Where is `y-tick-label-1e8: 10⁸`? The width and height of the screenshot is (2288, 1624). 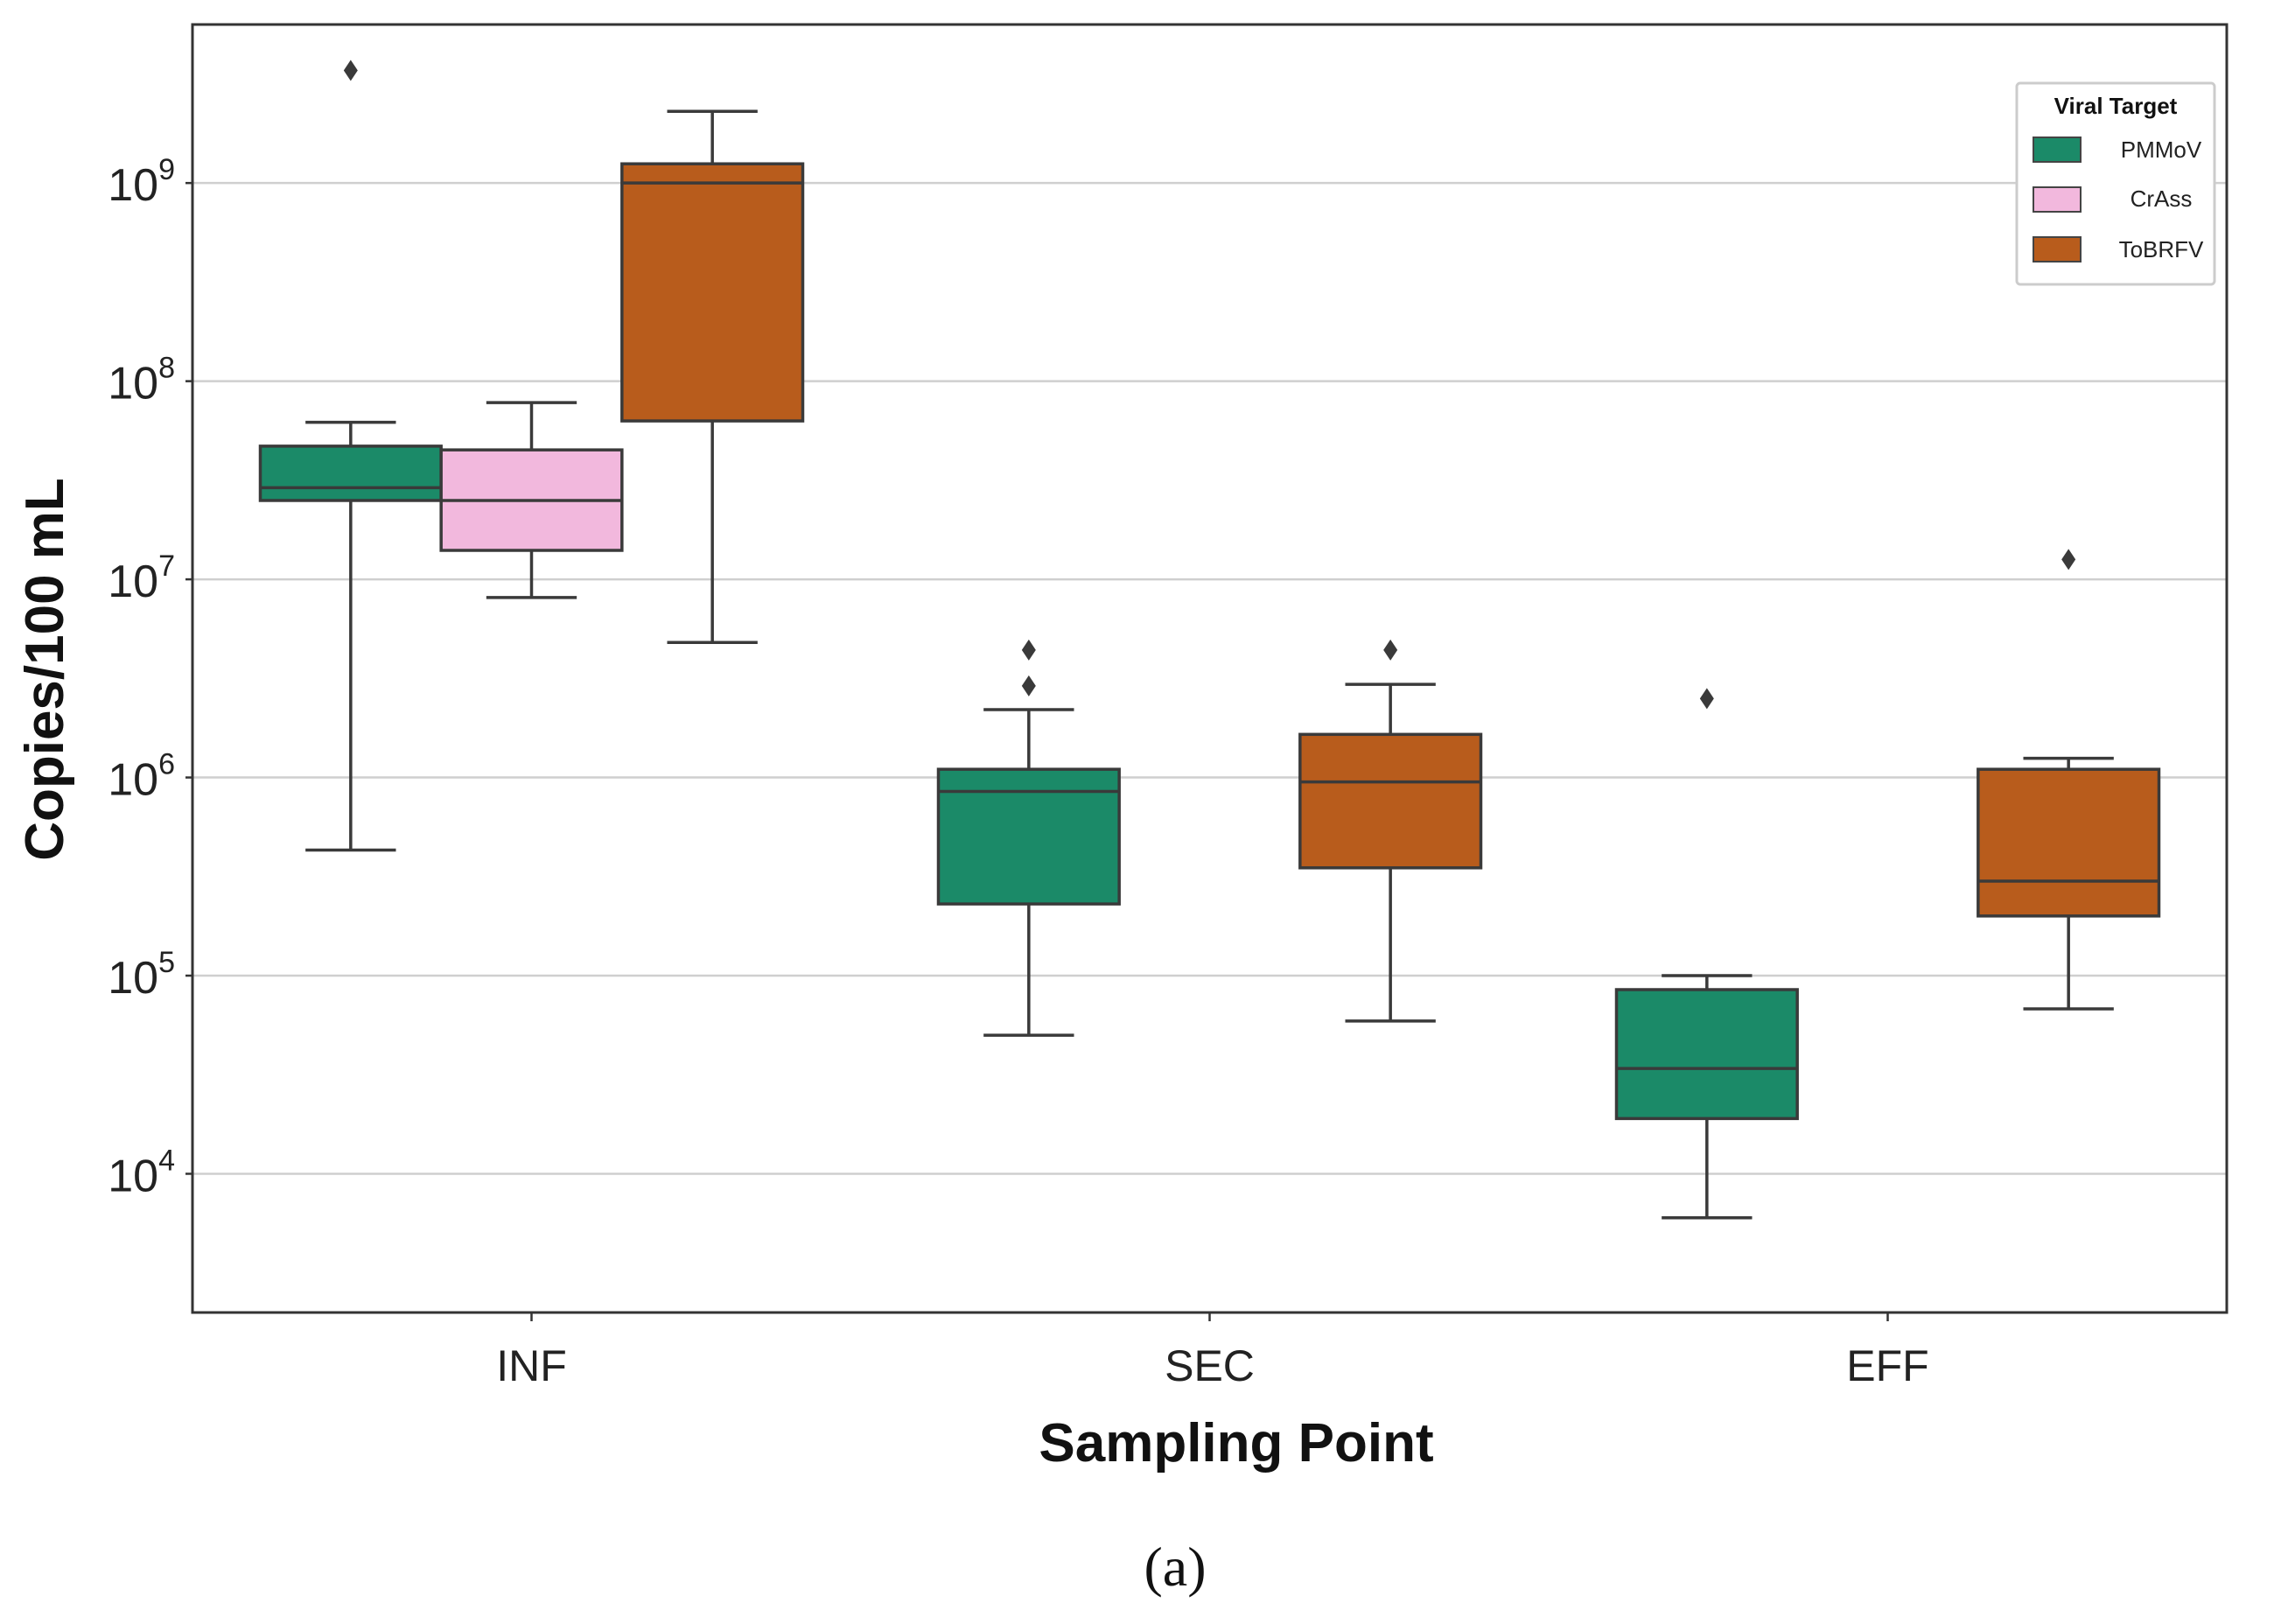
y-tick-label-1e8: 10⁸ is located at coordinates (141, 381).